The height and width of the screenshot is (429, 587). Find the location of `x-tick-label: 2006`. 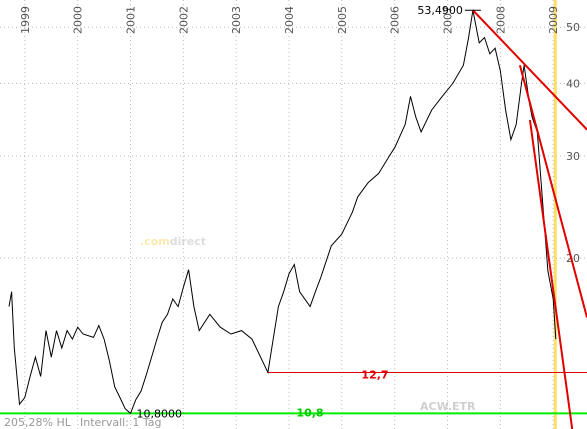

x-tick-label: 2006 is located at coordinates (395, 20).